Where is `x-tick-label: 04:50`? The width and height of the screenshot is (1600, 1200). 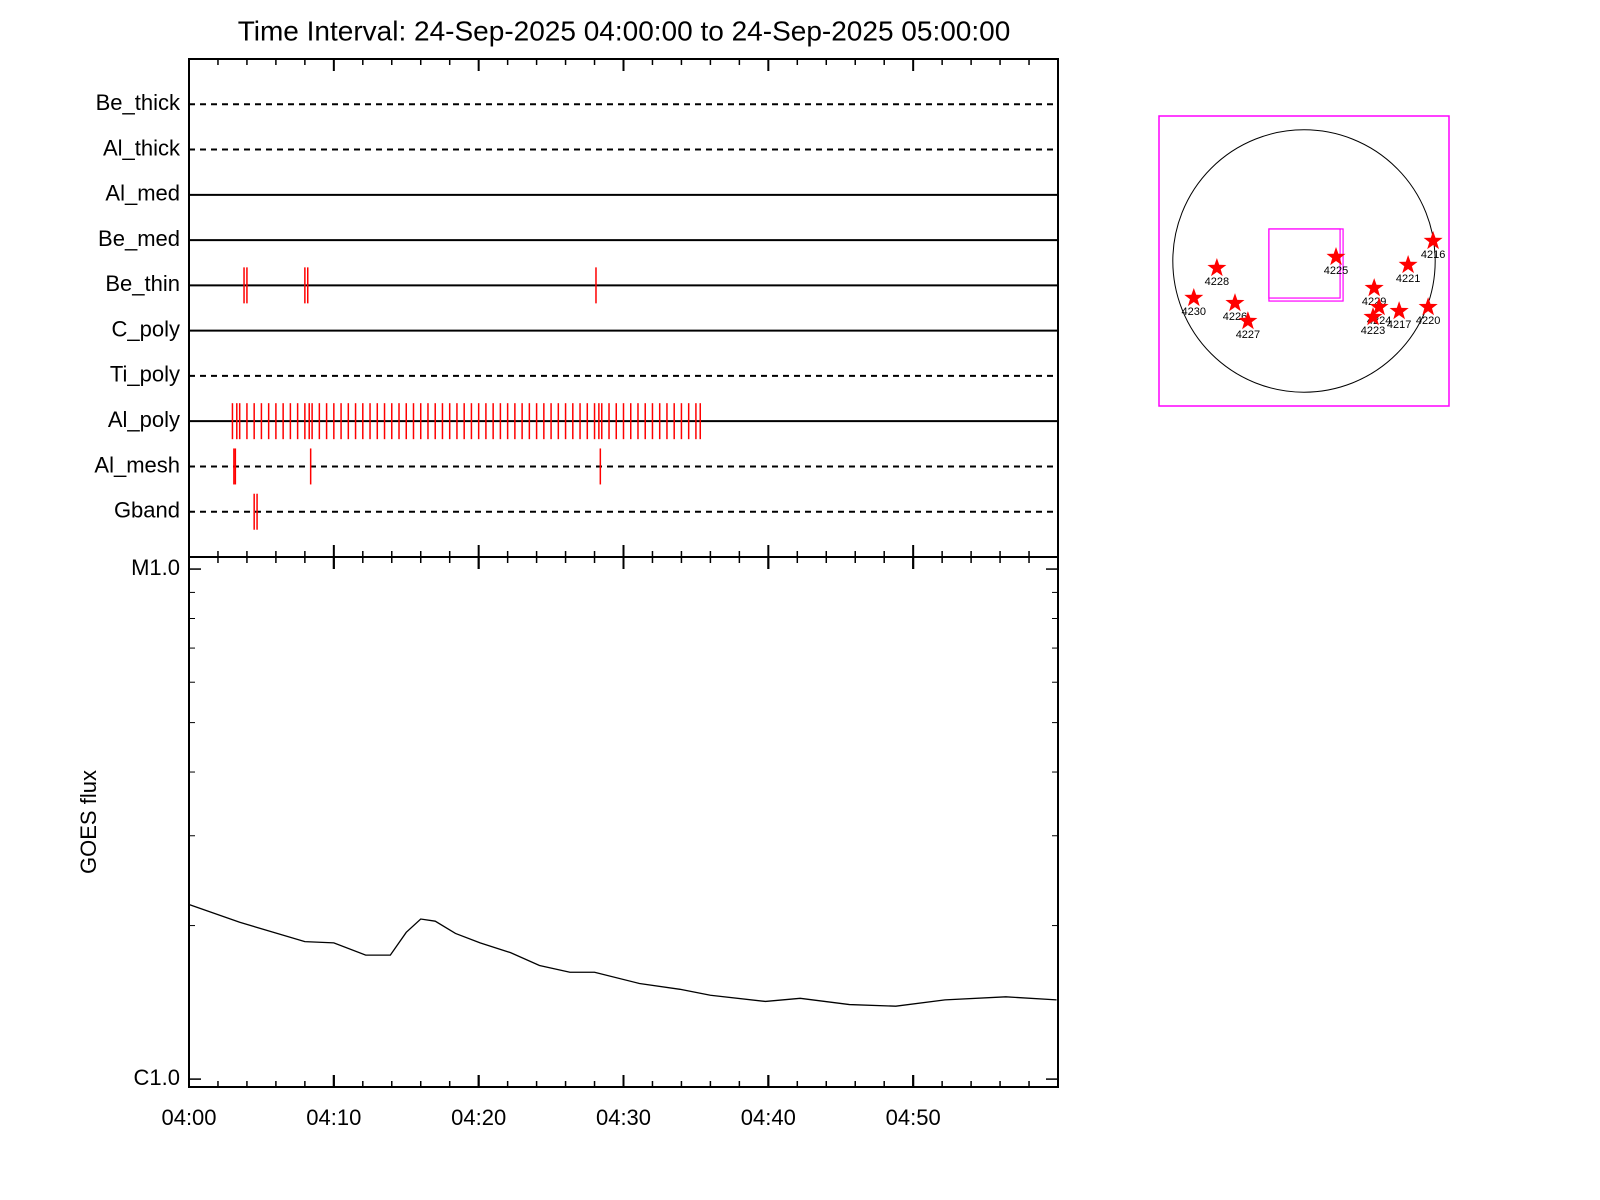 x-tick-label: 04:50 is located at coordinates (913, 1117).